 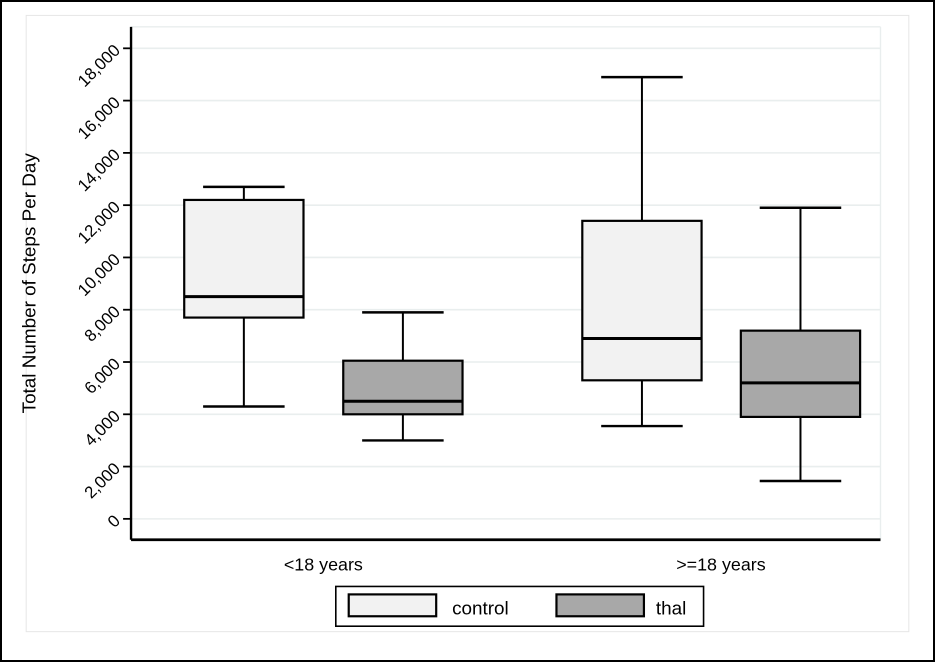 What do you see at coordinates (323, 565) in the screenshot?
I see `x-category-label-lt18: <18 years` at bounding box center [323, 565].